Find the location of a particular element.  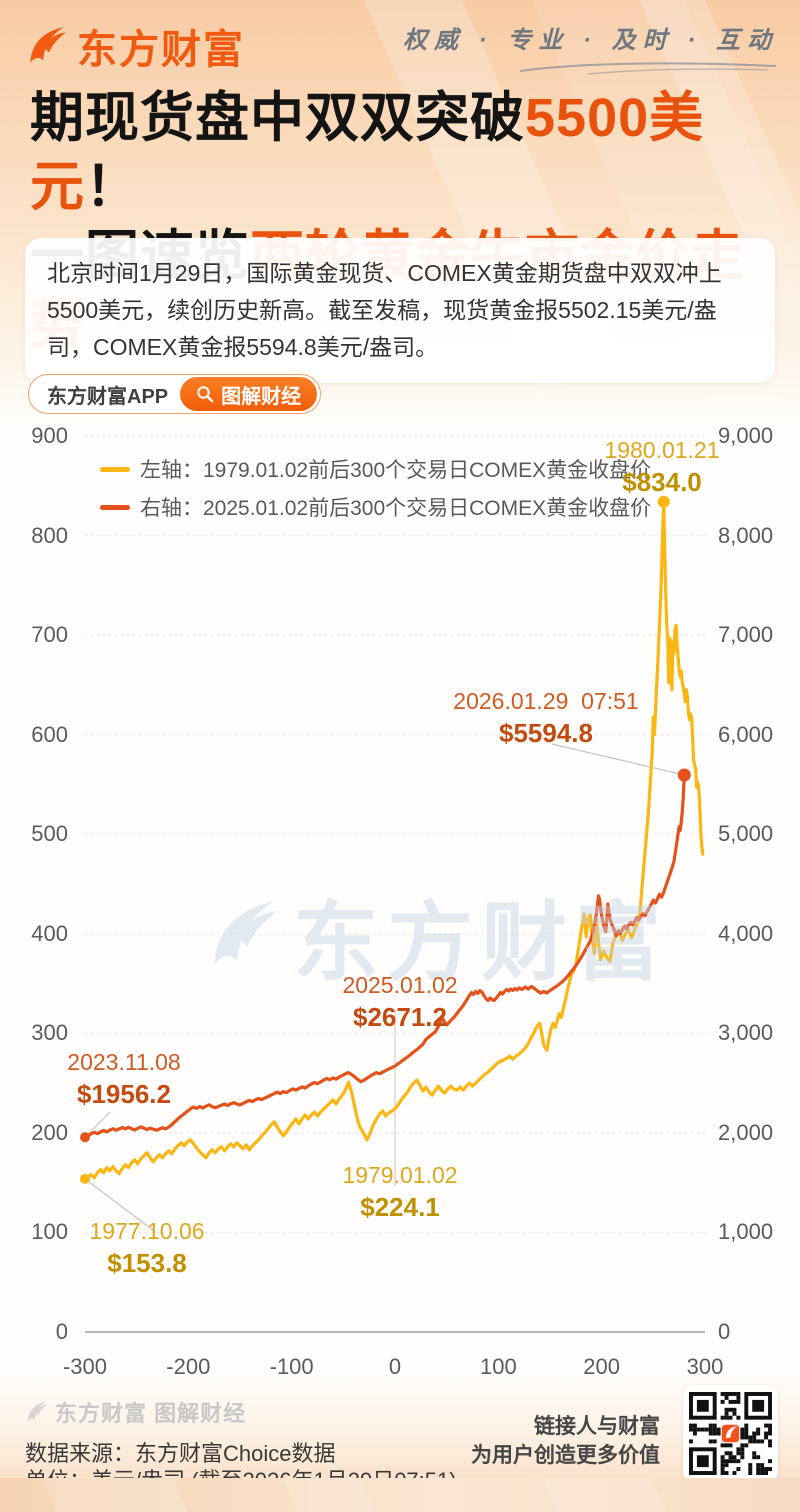

chart-column-label: 图解财经 is located at coordinates (261, 396).